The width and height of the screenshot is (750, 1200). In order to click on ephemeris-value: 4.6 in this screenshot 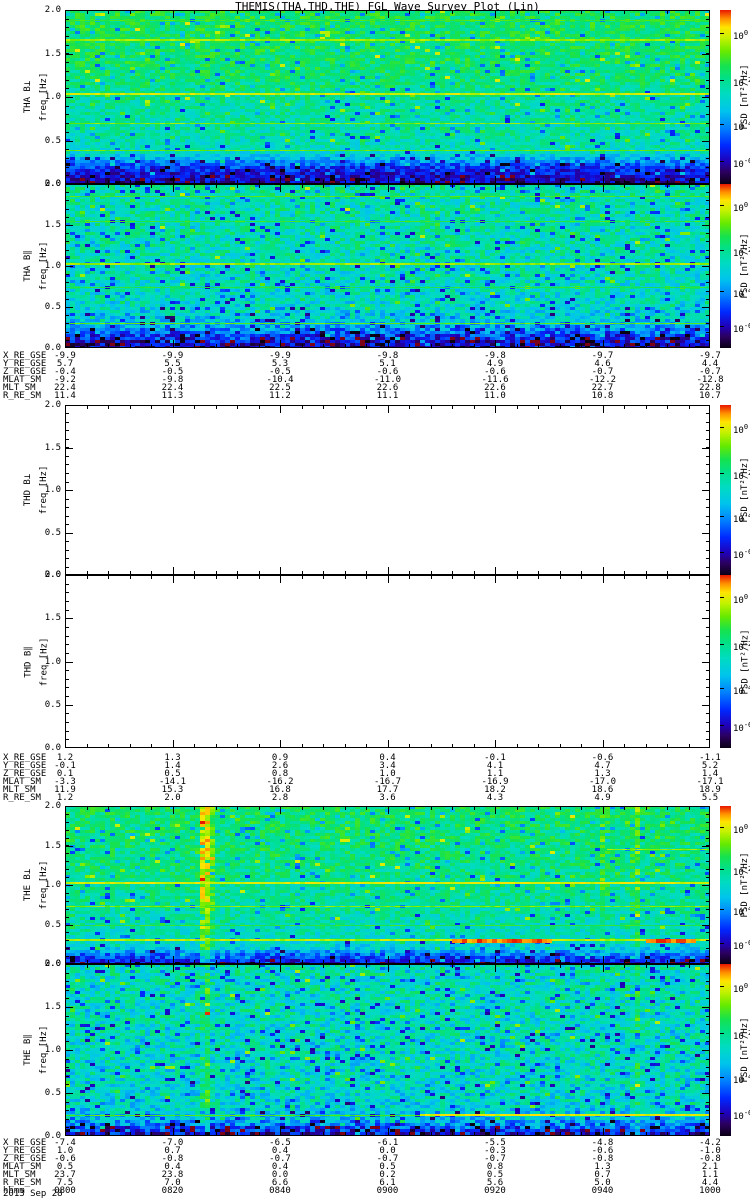, I will do `click(602, 364)`.